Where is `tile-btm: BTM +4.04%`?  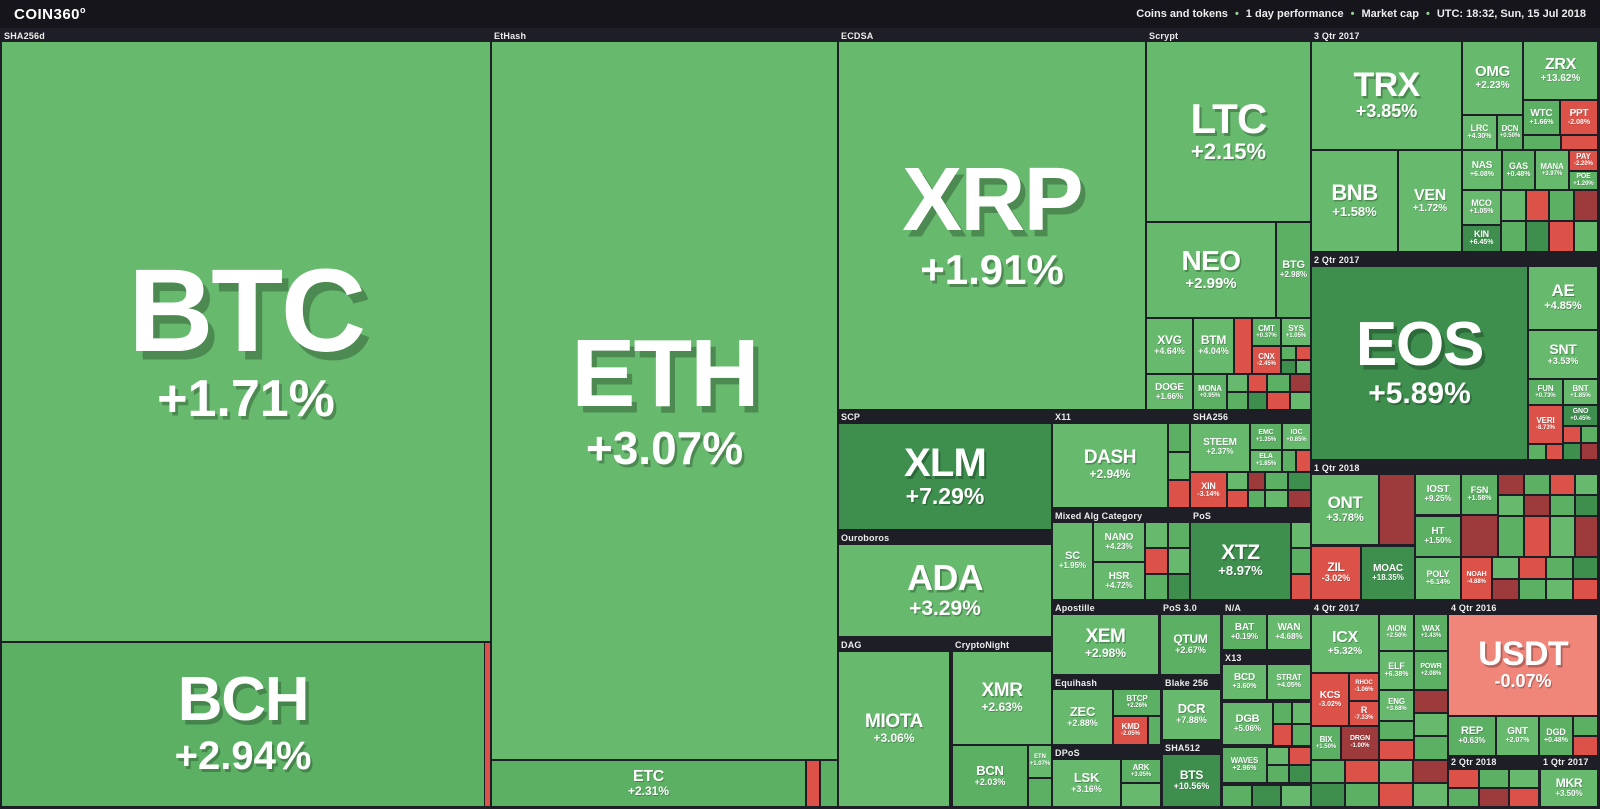
tile-btm: BTM +4.04% is located at coordinates (1213, 346).